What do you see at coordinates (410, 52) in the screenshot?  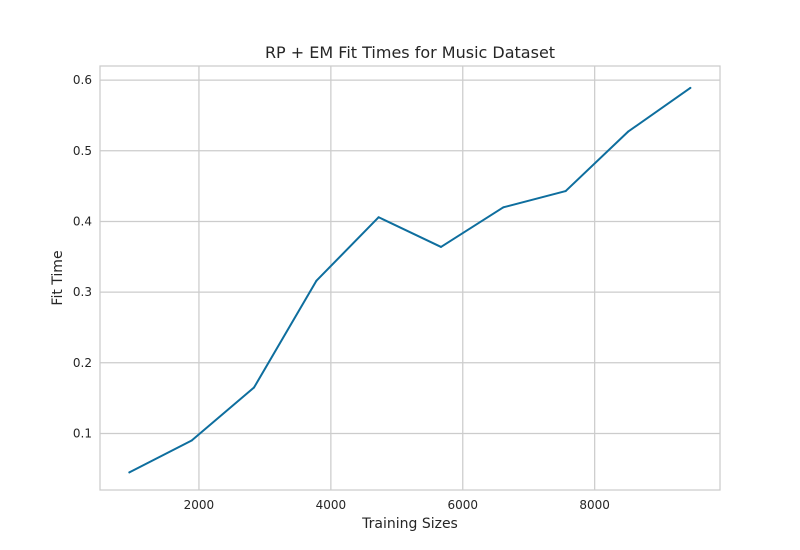 I see `chart-title: RP + EM Fit Times for Music Dataset` at bounding box center [410, 52].